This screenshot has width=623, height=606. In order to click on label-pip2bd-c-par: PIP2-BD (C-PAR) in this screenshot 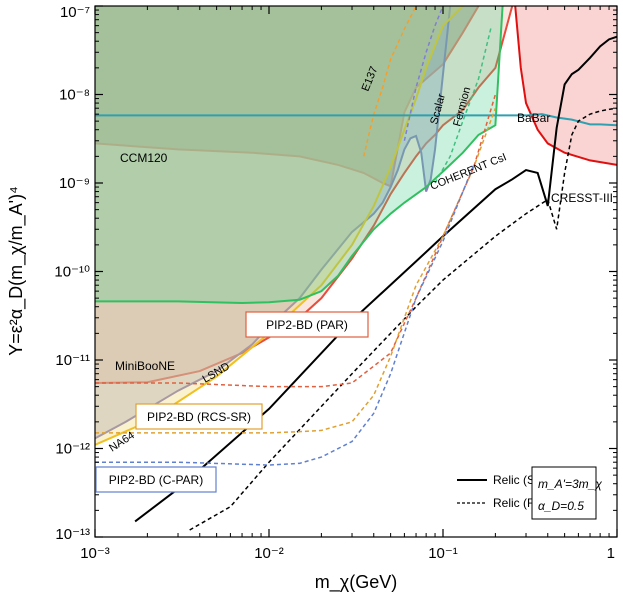, I will do `click(156, 480)`.